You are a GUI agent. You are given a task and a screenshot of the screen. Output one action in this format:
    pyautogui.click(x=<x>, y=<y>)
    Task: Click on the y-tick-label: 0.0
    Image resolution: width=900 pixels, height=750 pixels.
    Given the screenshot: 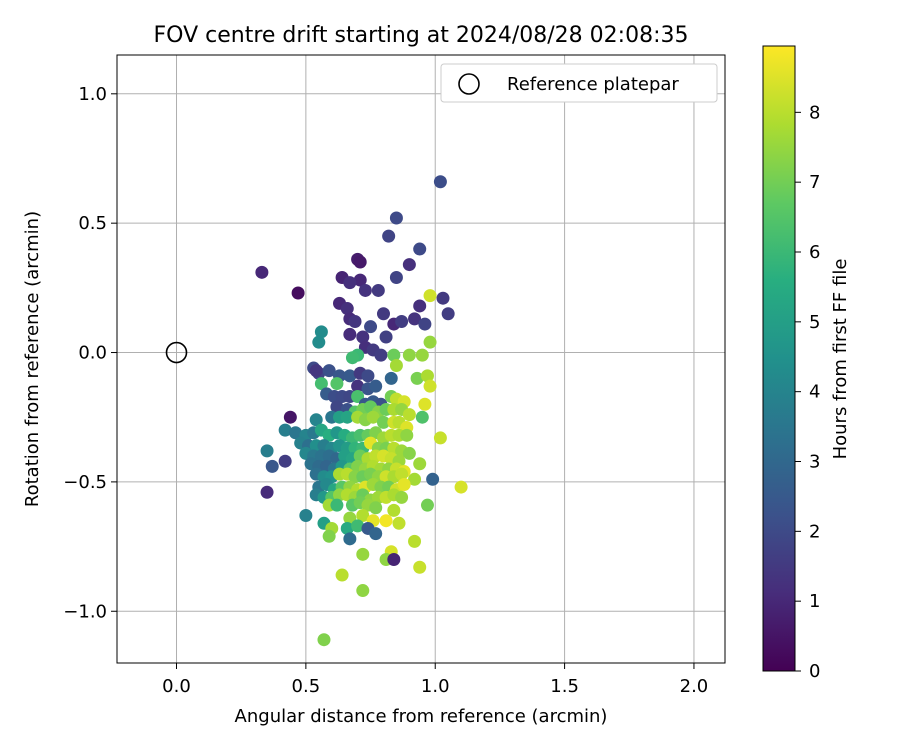 What is the action you would take?
    pyautogui.click(x=92, y=353)
    